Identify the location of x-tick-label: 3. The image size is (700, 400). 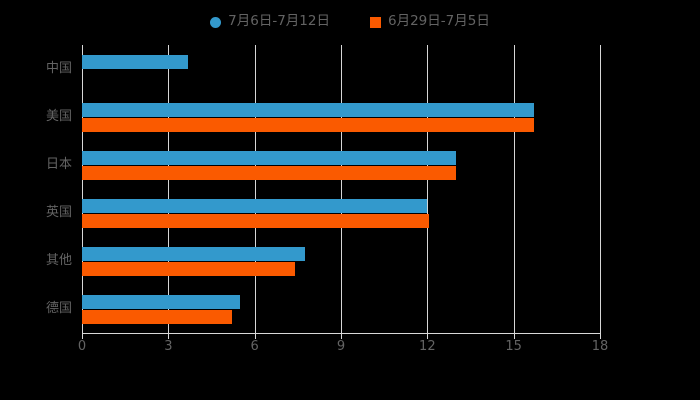
(168, 346).